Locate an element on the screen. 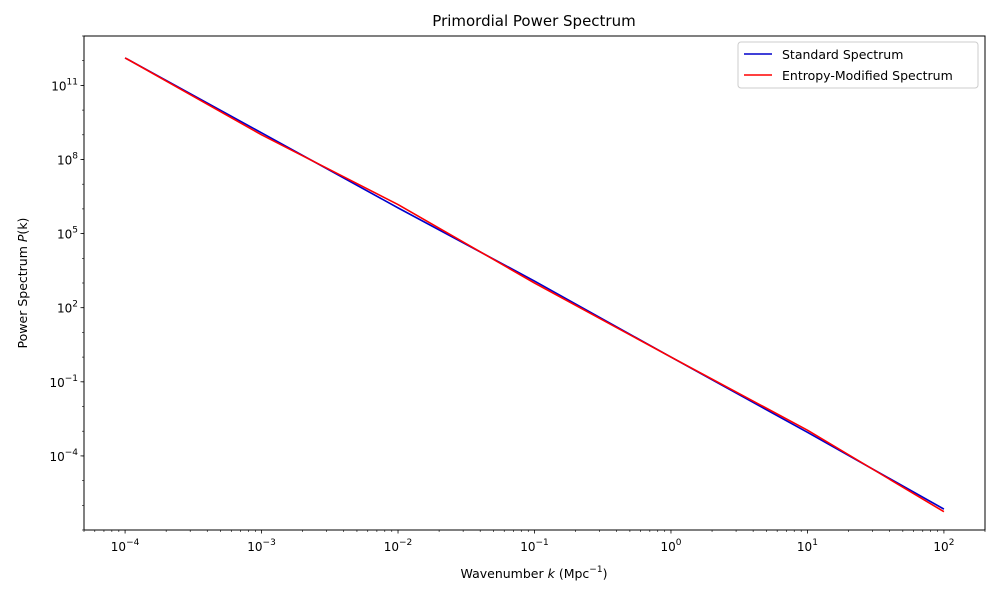 This screenshot has width=1000, height=600. y-axis: 10⁻⁴ 10⁻¹ 10² 10⁵ 10⁸ 10¹¹ is located at coordinates (66, 283).